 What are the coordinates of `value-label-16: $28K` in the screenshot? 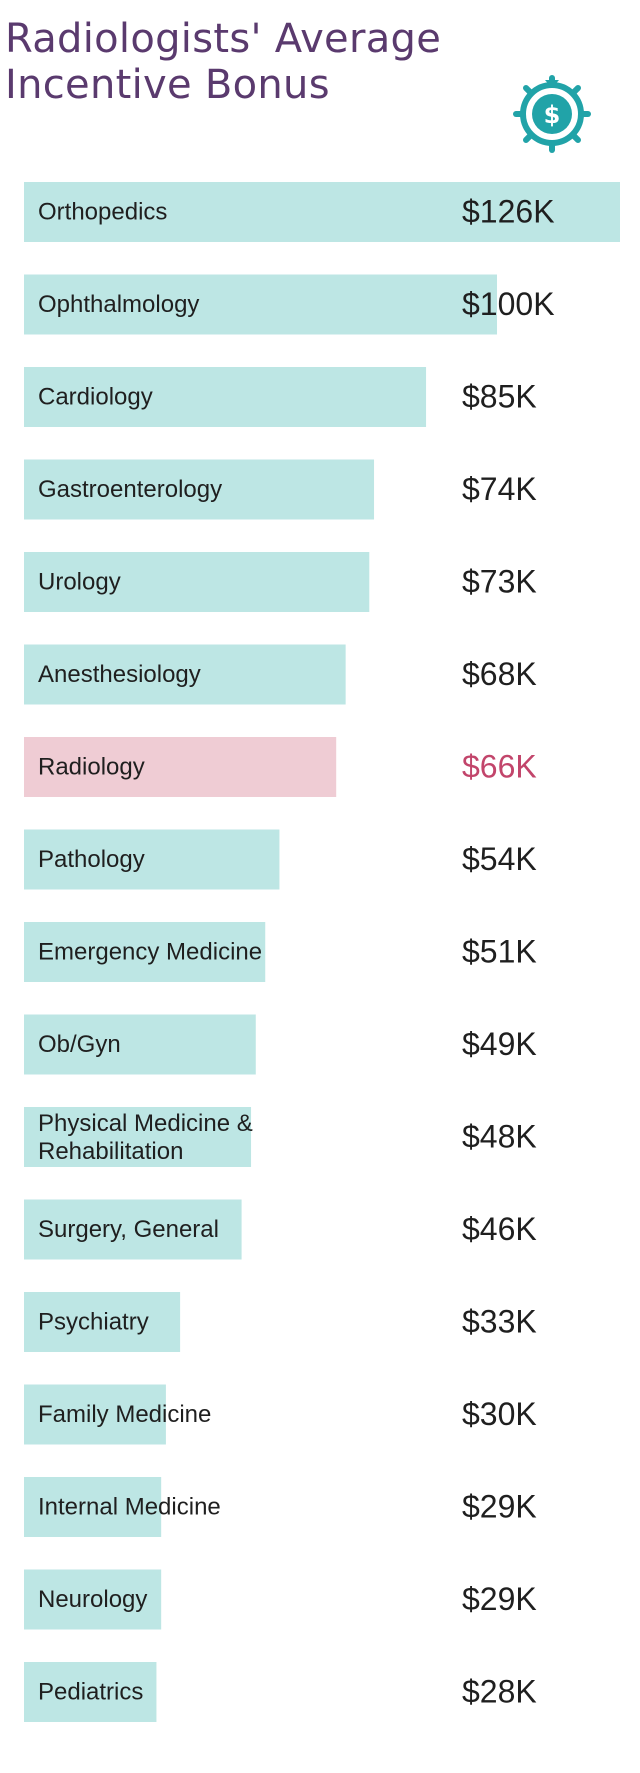 It's located at (499, 1691).